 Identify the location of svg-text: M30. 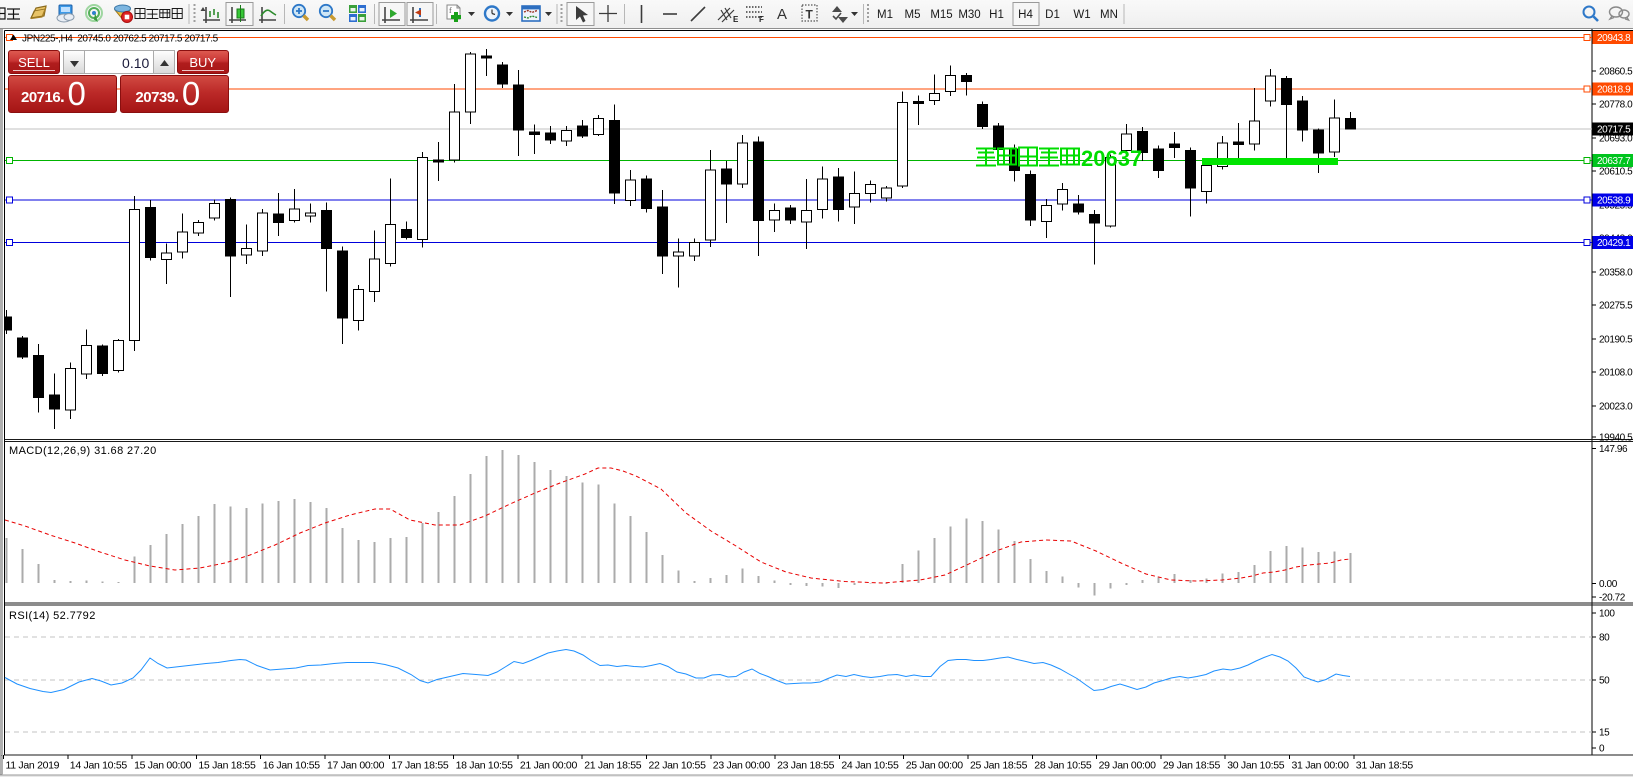
(969, 15).